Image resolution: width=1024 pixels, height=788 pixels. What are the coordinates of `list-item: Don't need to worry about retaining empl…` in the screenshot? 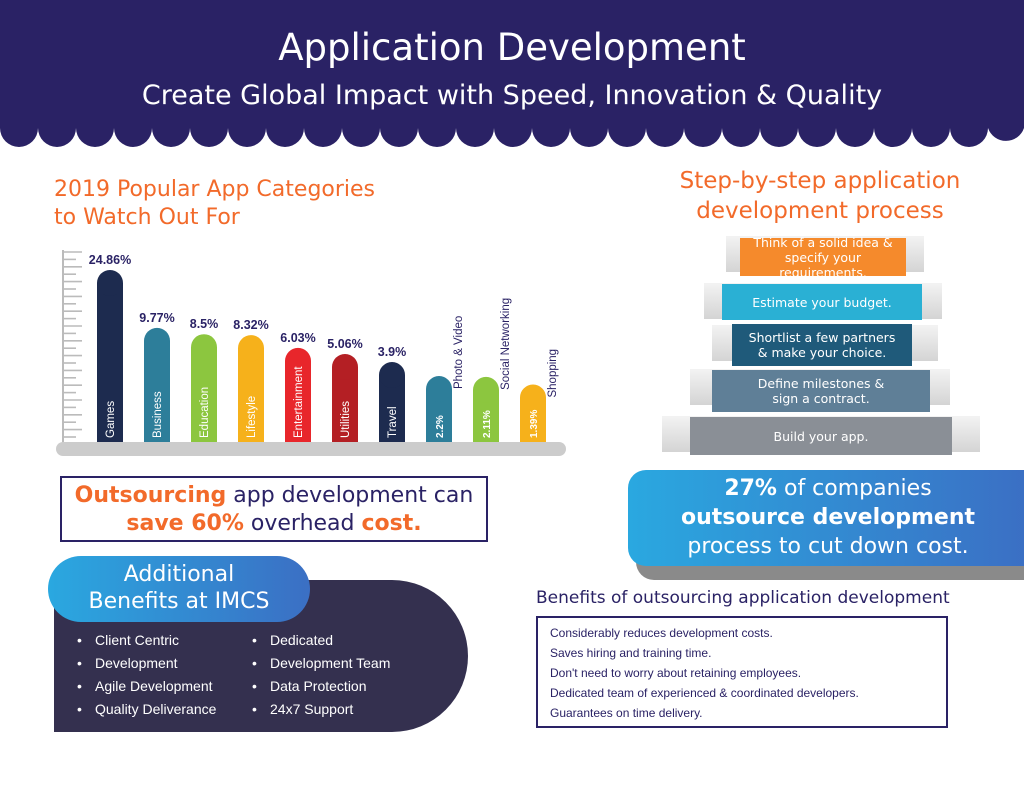 It's located at (676, 673).